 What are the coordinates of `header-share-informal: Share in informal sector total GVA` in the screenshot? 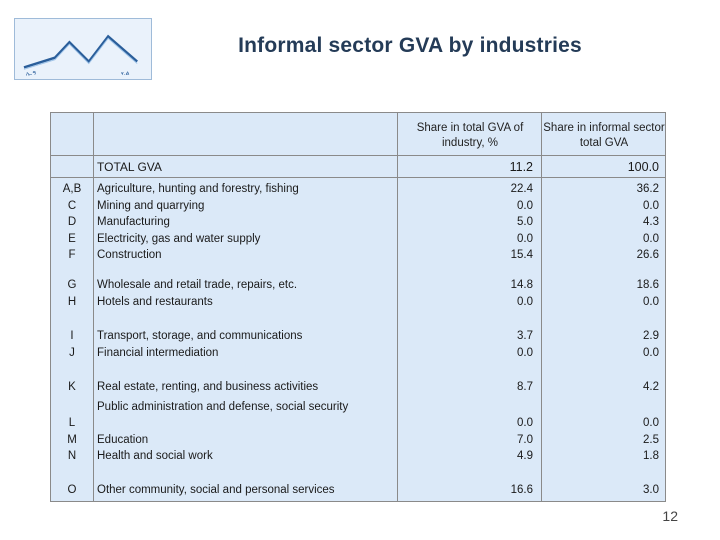 It's located at (604, 135).